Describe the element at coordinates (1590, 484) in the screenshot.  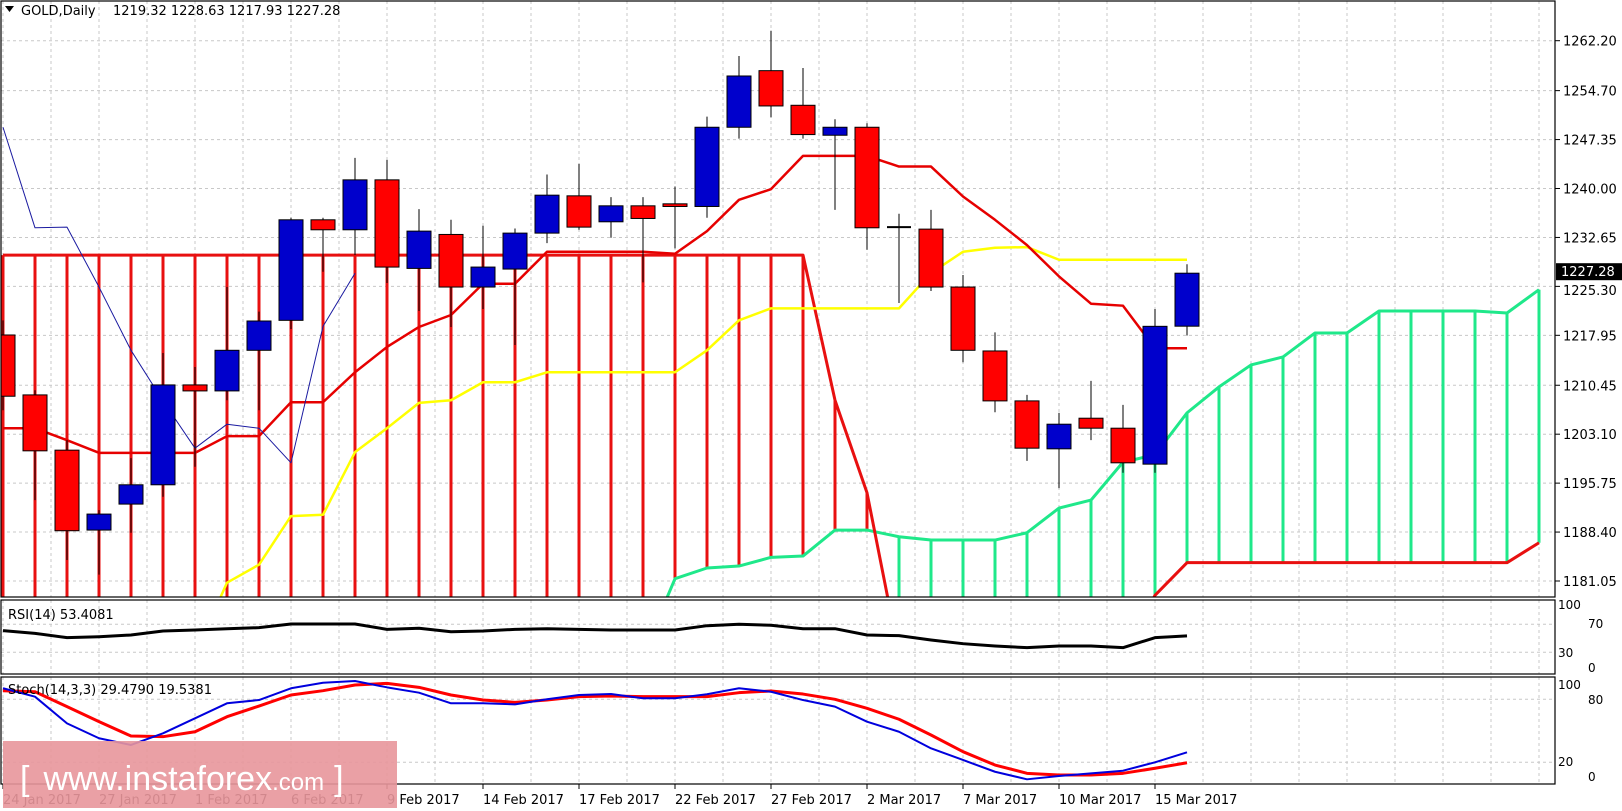
I see `price-tick-label: 1195.75` at that location.